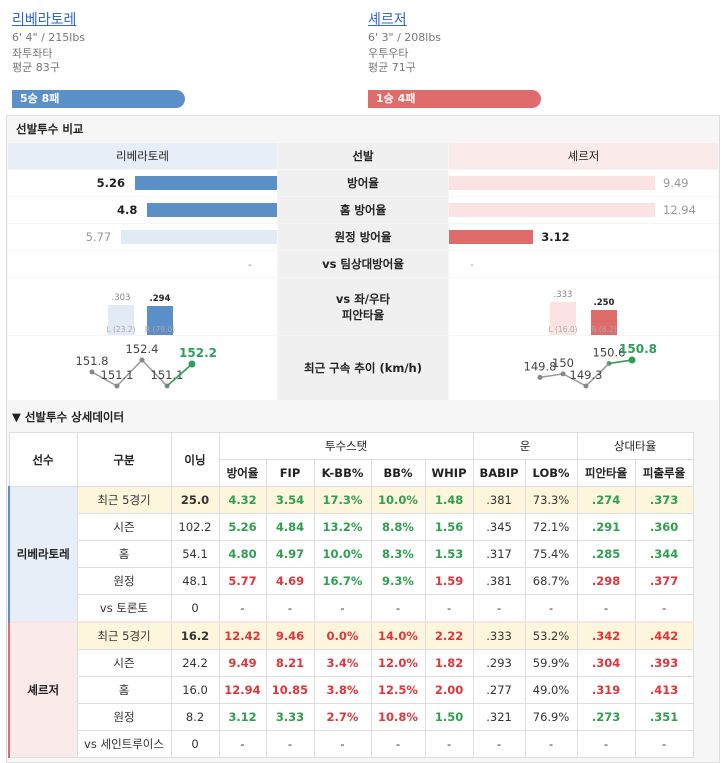  What do you see at coordinates (290, 581) in the screenshot?
I see `stat-cell: 4.69` at bounding box center [290, 581].